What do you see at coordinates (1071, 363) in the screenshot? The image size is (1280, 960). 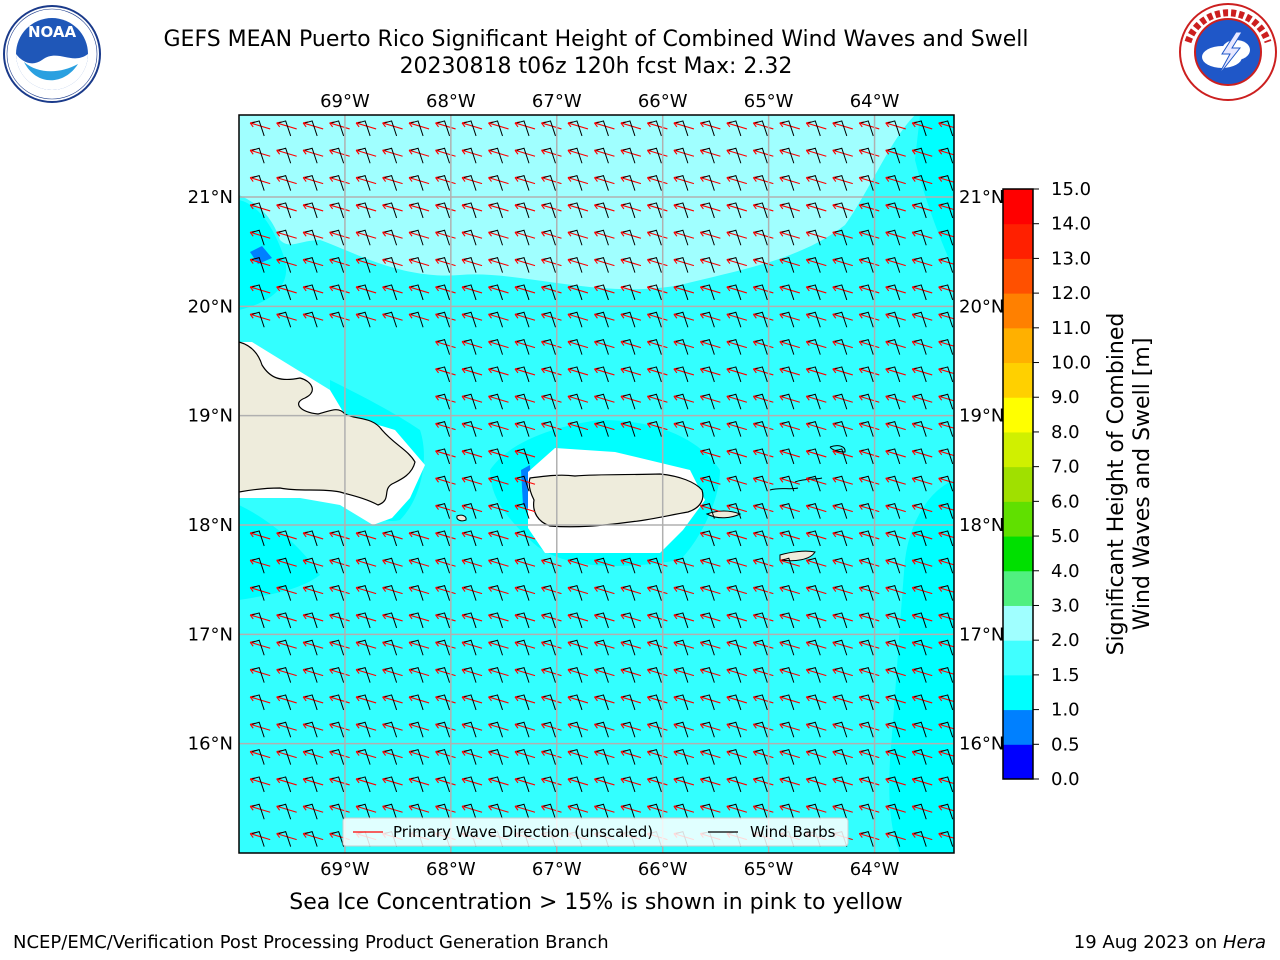 I see `colorbar-tick-label: 10.0` at bounding box center [1071, 363].